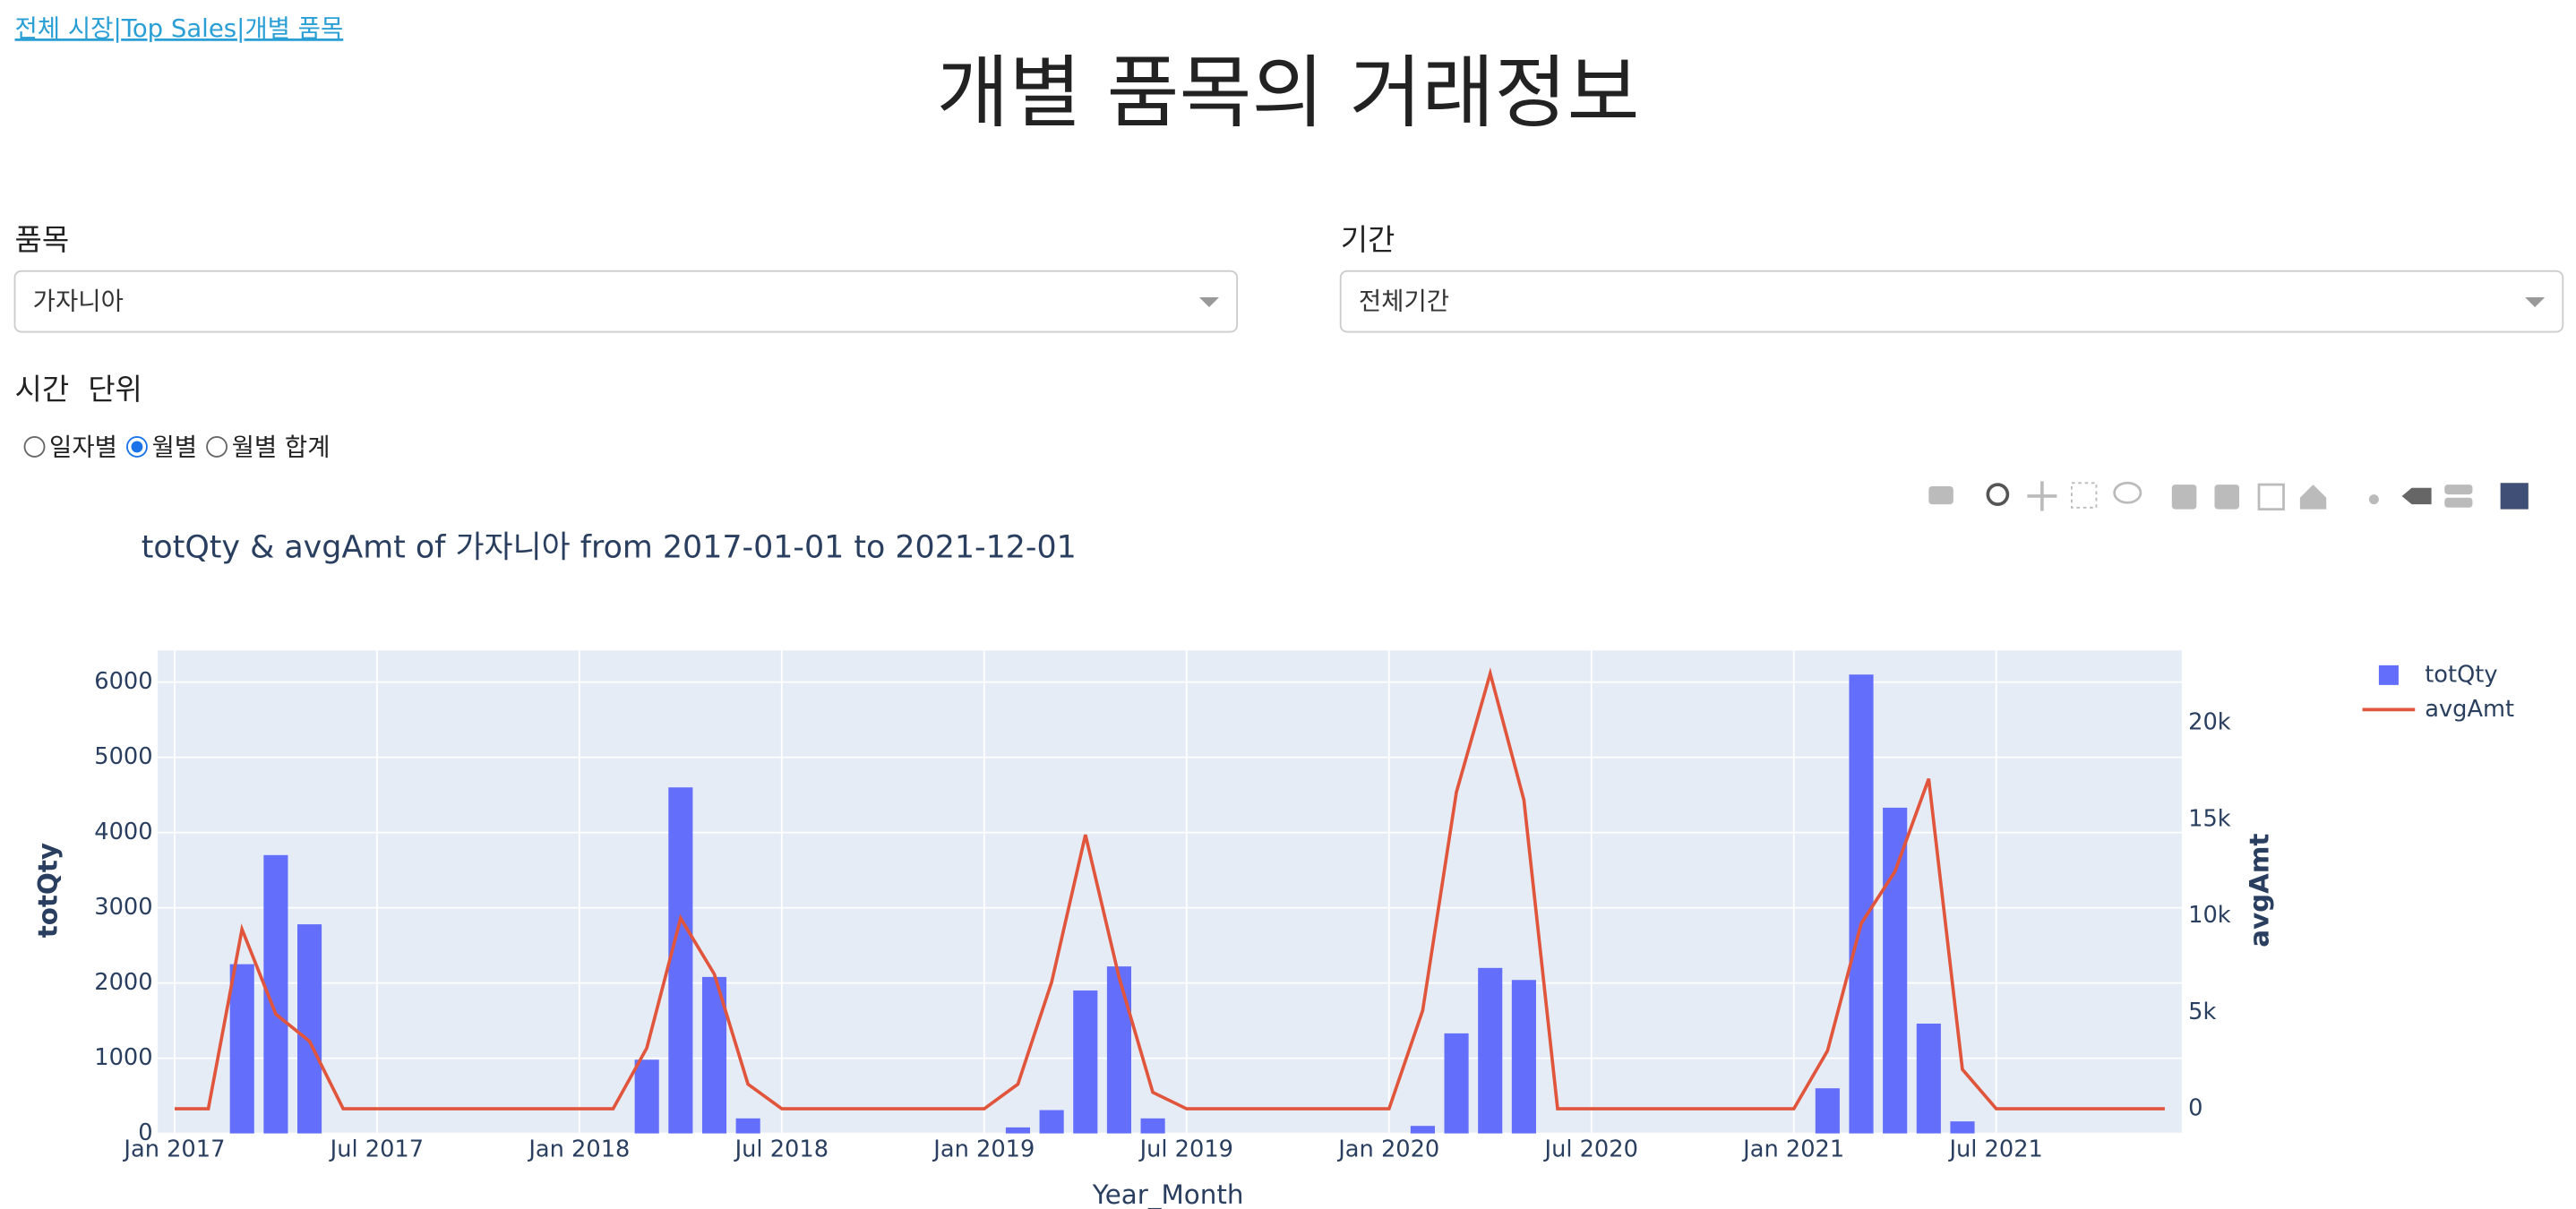 This screenshot has width=2576, height=1209. Describe the element at coordinates (123, 1057) in the screenshot. I see `y-tick-label: 1000` at that location.